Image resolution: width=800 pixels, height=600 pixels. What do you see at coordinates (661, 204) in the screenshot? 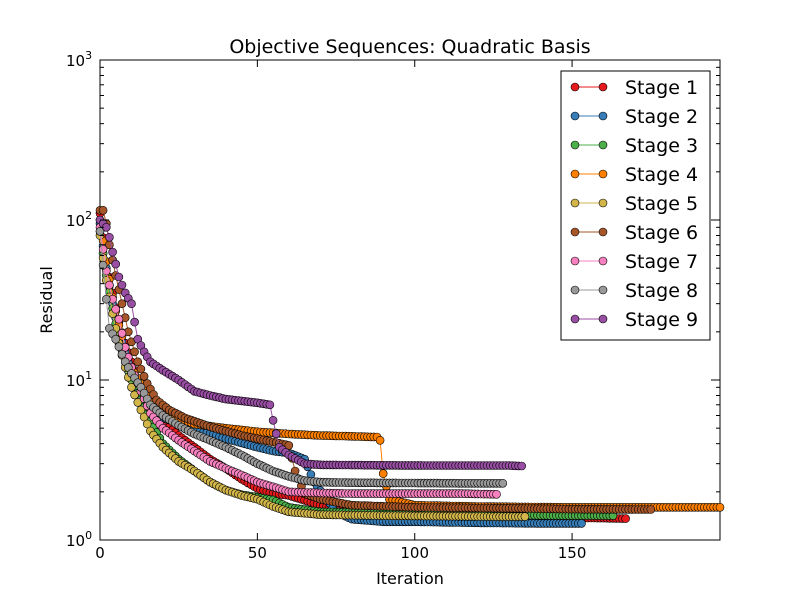
I see `legend-label: Stage 5` at bounding box center [661, 204].